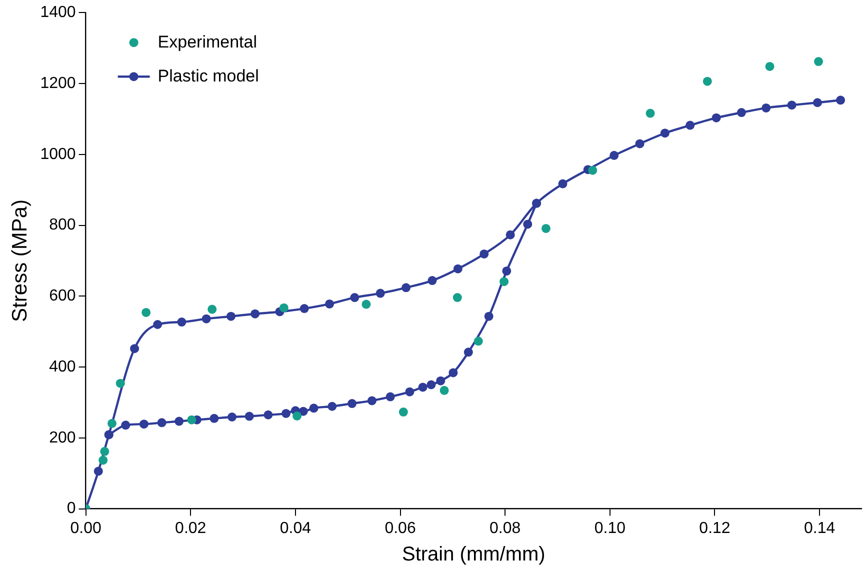 The image size is (866, 573). Describe the element at coordinates (296, 528) in the screenshot. I see `x-tick-label: 0.04` at that location.